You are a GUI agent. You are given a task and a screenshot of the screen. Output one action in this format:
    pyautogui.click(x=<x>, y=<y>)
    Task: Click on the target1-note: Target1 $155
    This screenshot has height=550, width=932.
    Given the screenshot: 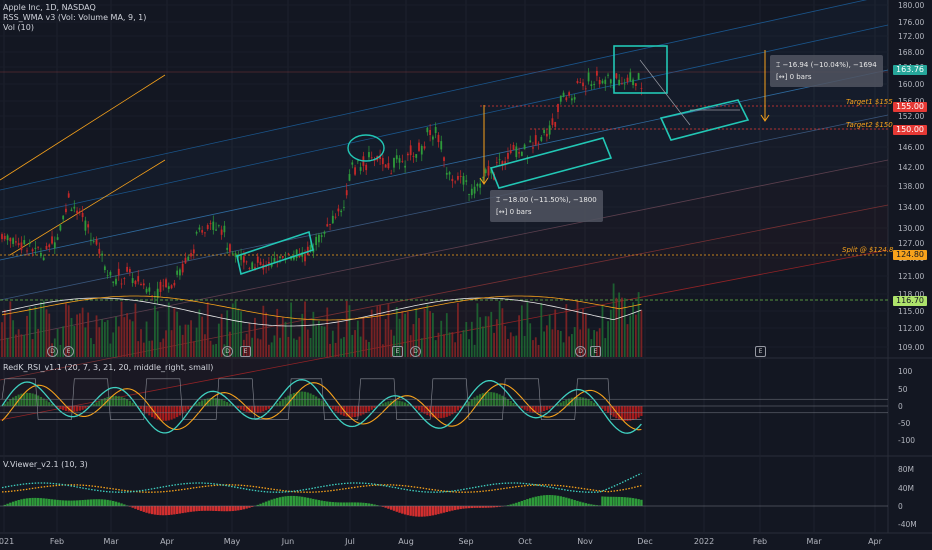 What is the action you would take?
    pyautogui.click(x=869, y=102)
    